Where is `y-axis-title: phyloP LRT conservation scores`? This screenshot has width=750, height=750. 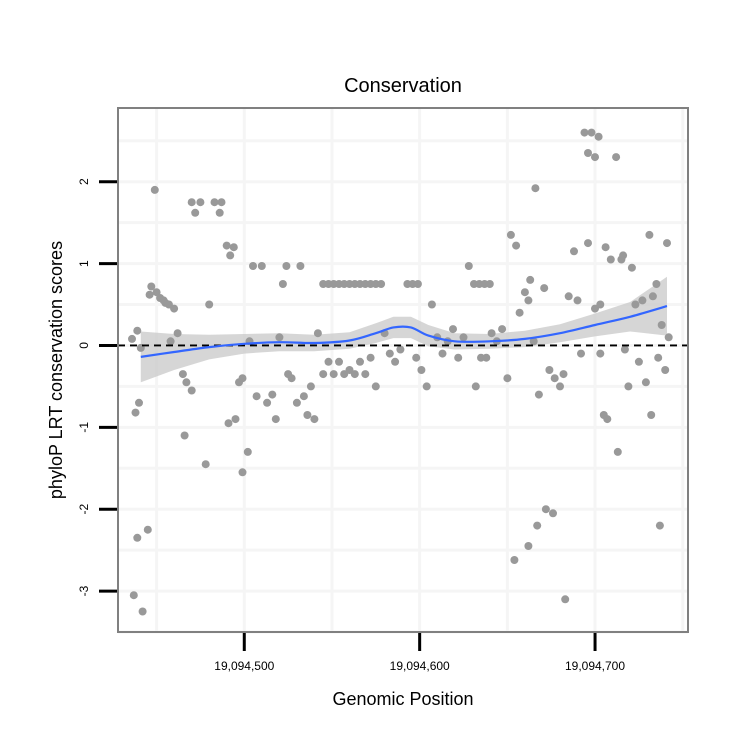 y-axis-title: phyloP LRT conservation scores is located at coordinates (56, 370).